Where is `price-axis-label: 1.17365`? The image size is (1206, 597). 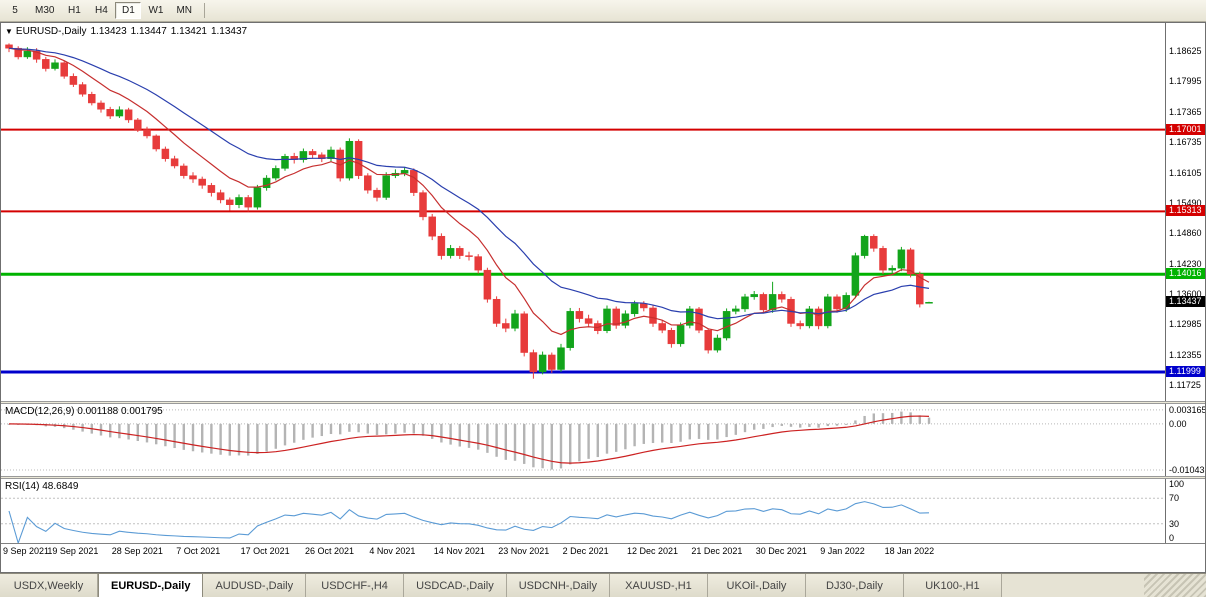 price-axis-label: 1.17365 is located at coordinates (1185, 111).